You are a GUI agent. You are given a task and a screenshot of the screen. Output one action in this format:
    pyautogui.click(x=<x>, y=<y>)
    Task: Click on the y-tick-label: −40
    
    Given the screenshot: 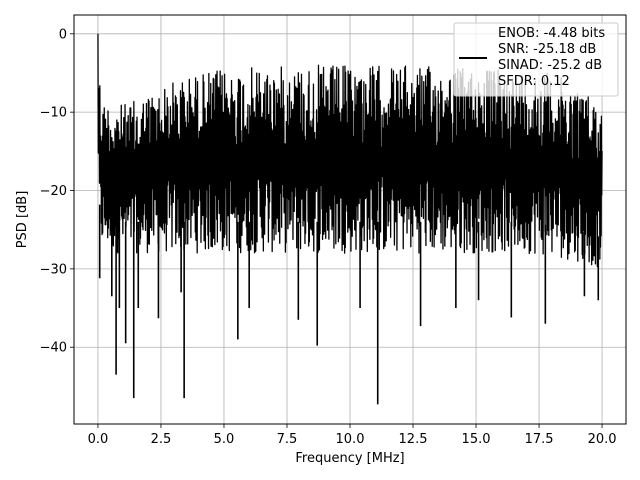 What is the action you would take?
    pyautogui.click(x=53, y=348)
    